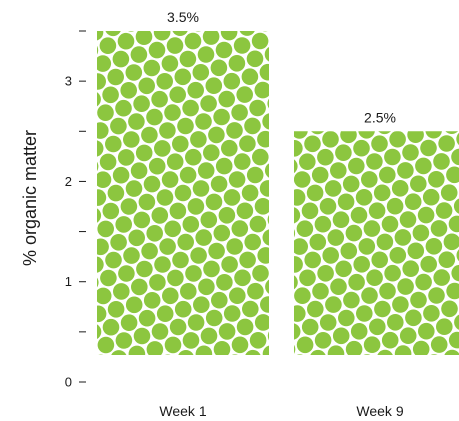  I want to click on y-tick-label: 1, so click(68, 281).